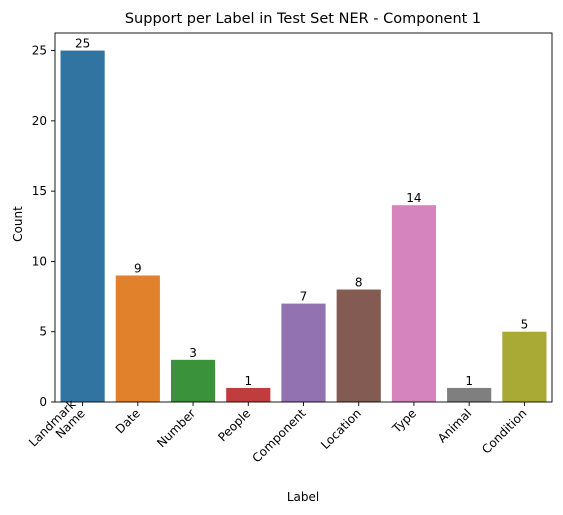  I want to click on y-tick-label: 15, so click(39, 191).